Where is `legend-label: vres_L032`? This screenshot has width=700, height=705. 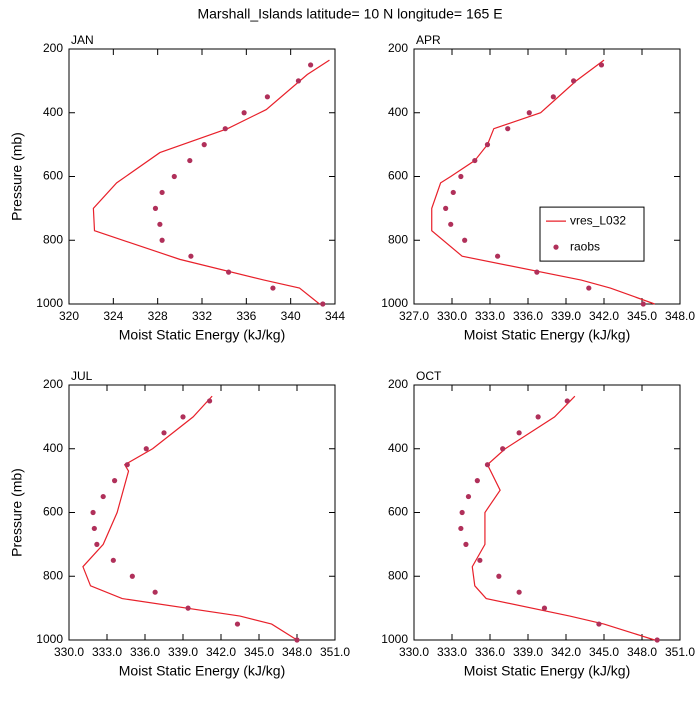 legend-label: vres_L032 is located at coordinates (598, 220).